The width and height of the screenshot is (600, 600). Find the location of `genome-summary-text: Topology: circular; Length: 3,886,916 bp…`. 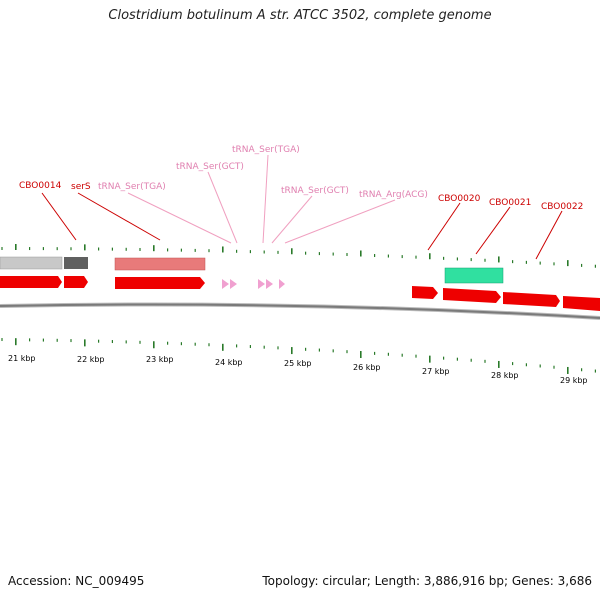

genome-summary-text: Topology: circular; Length: 3,886,916 bp… is located at coordinates (427, 581).